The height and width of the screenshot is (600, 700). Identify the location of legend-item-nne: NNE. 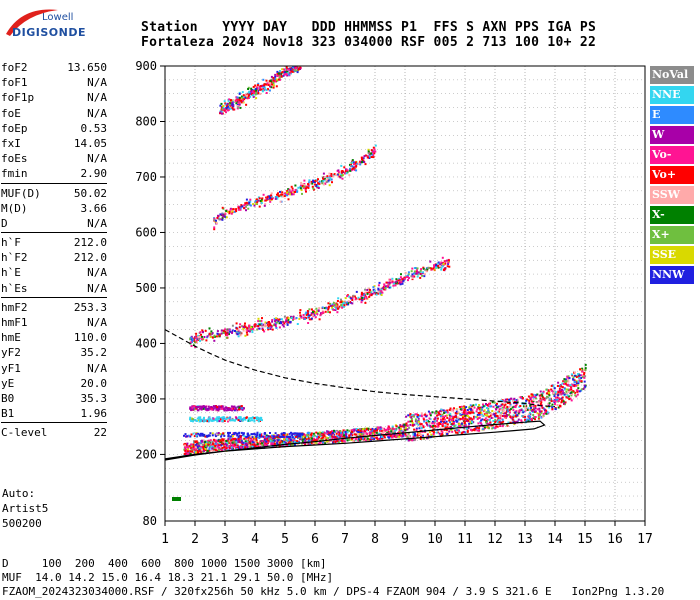
(672, 95).